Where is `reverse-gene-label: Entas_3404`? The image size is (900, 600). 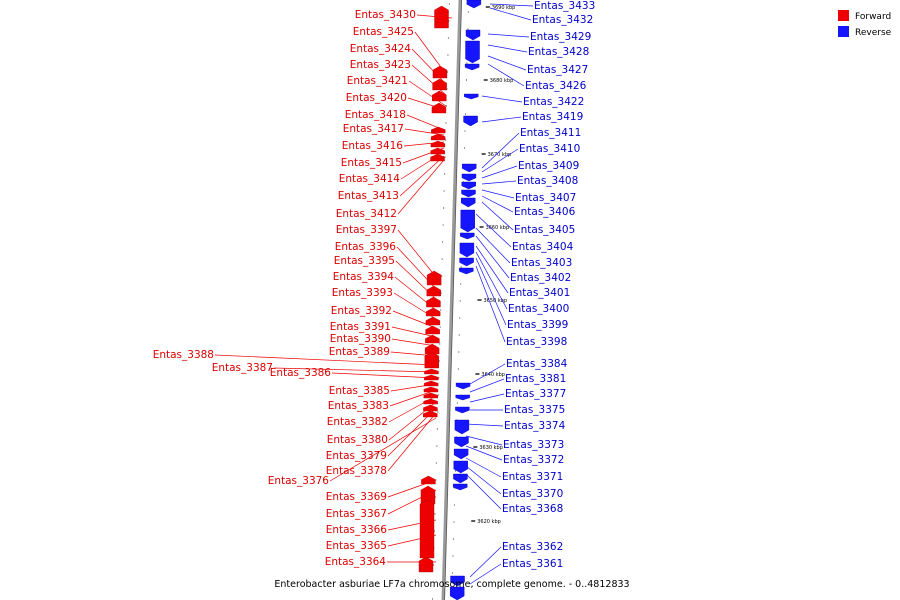 reverse-gene-label: Entas_3404 is located at coordinates (543, 247).